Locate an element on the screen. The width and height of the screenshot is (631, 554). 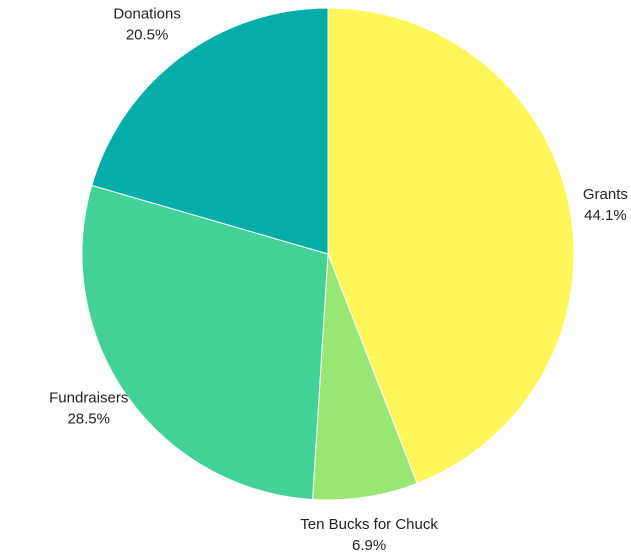
slice-label-ten-bucks-for-chuck: Ten Bucks for Chuck is located at coordinates (369, 524).